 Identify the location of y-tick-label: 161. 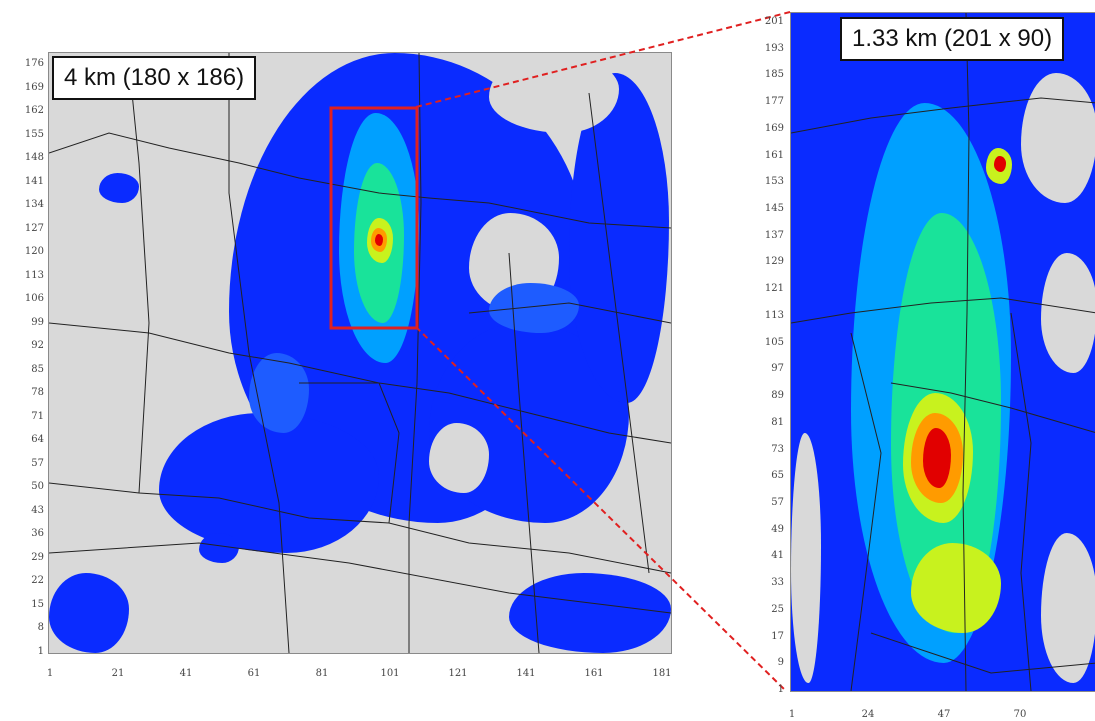
(769, 155).